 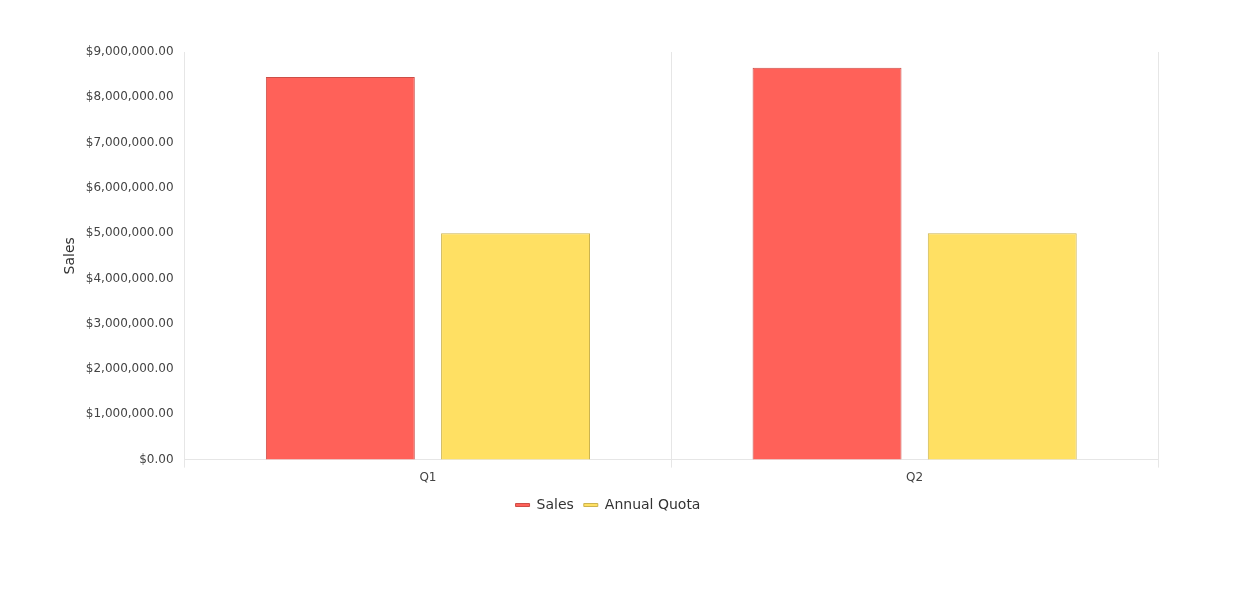 What do you see at coordinates (129, 96) in the screenshot?
I see `y-tick-label: $8,000,000.00` at bounding box center [129, 96].